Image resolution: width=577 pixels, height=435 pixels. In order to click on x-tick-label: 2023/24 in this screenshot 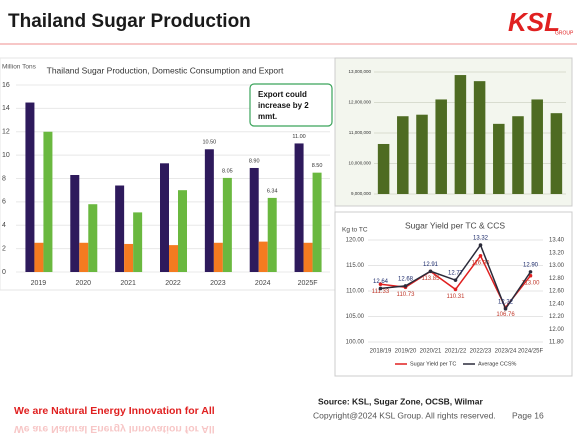, I will do `click(506, 352)`.